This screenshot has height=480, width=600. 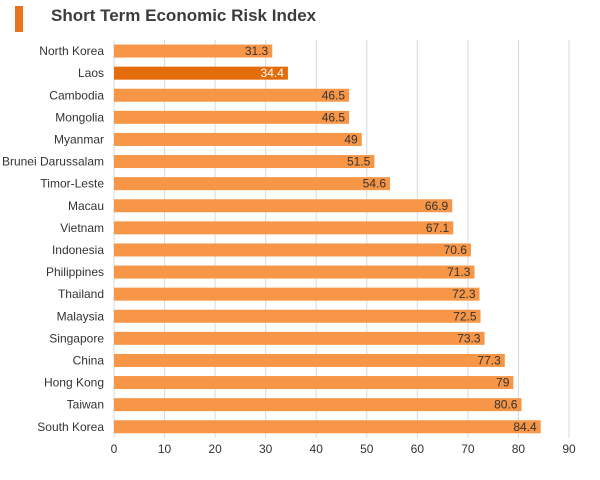 I want to click on x-tick-label: 80, so click(x=519, y=449).